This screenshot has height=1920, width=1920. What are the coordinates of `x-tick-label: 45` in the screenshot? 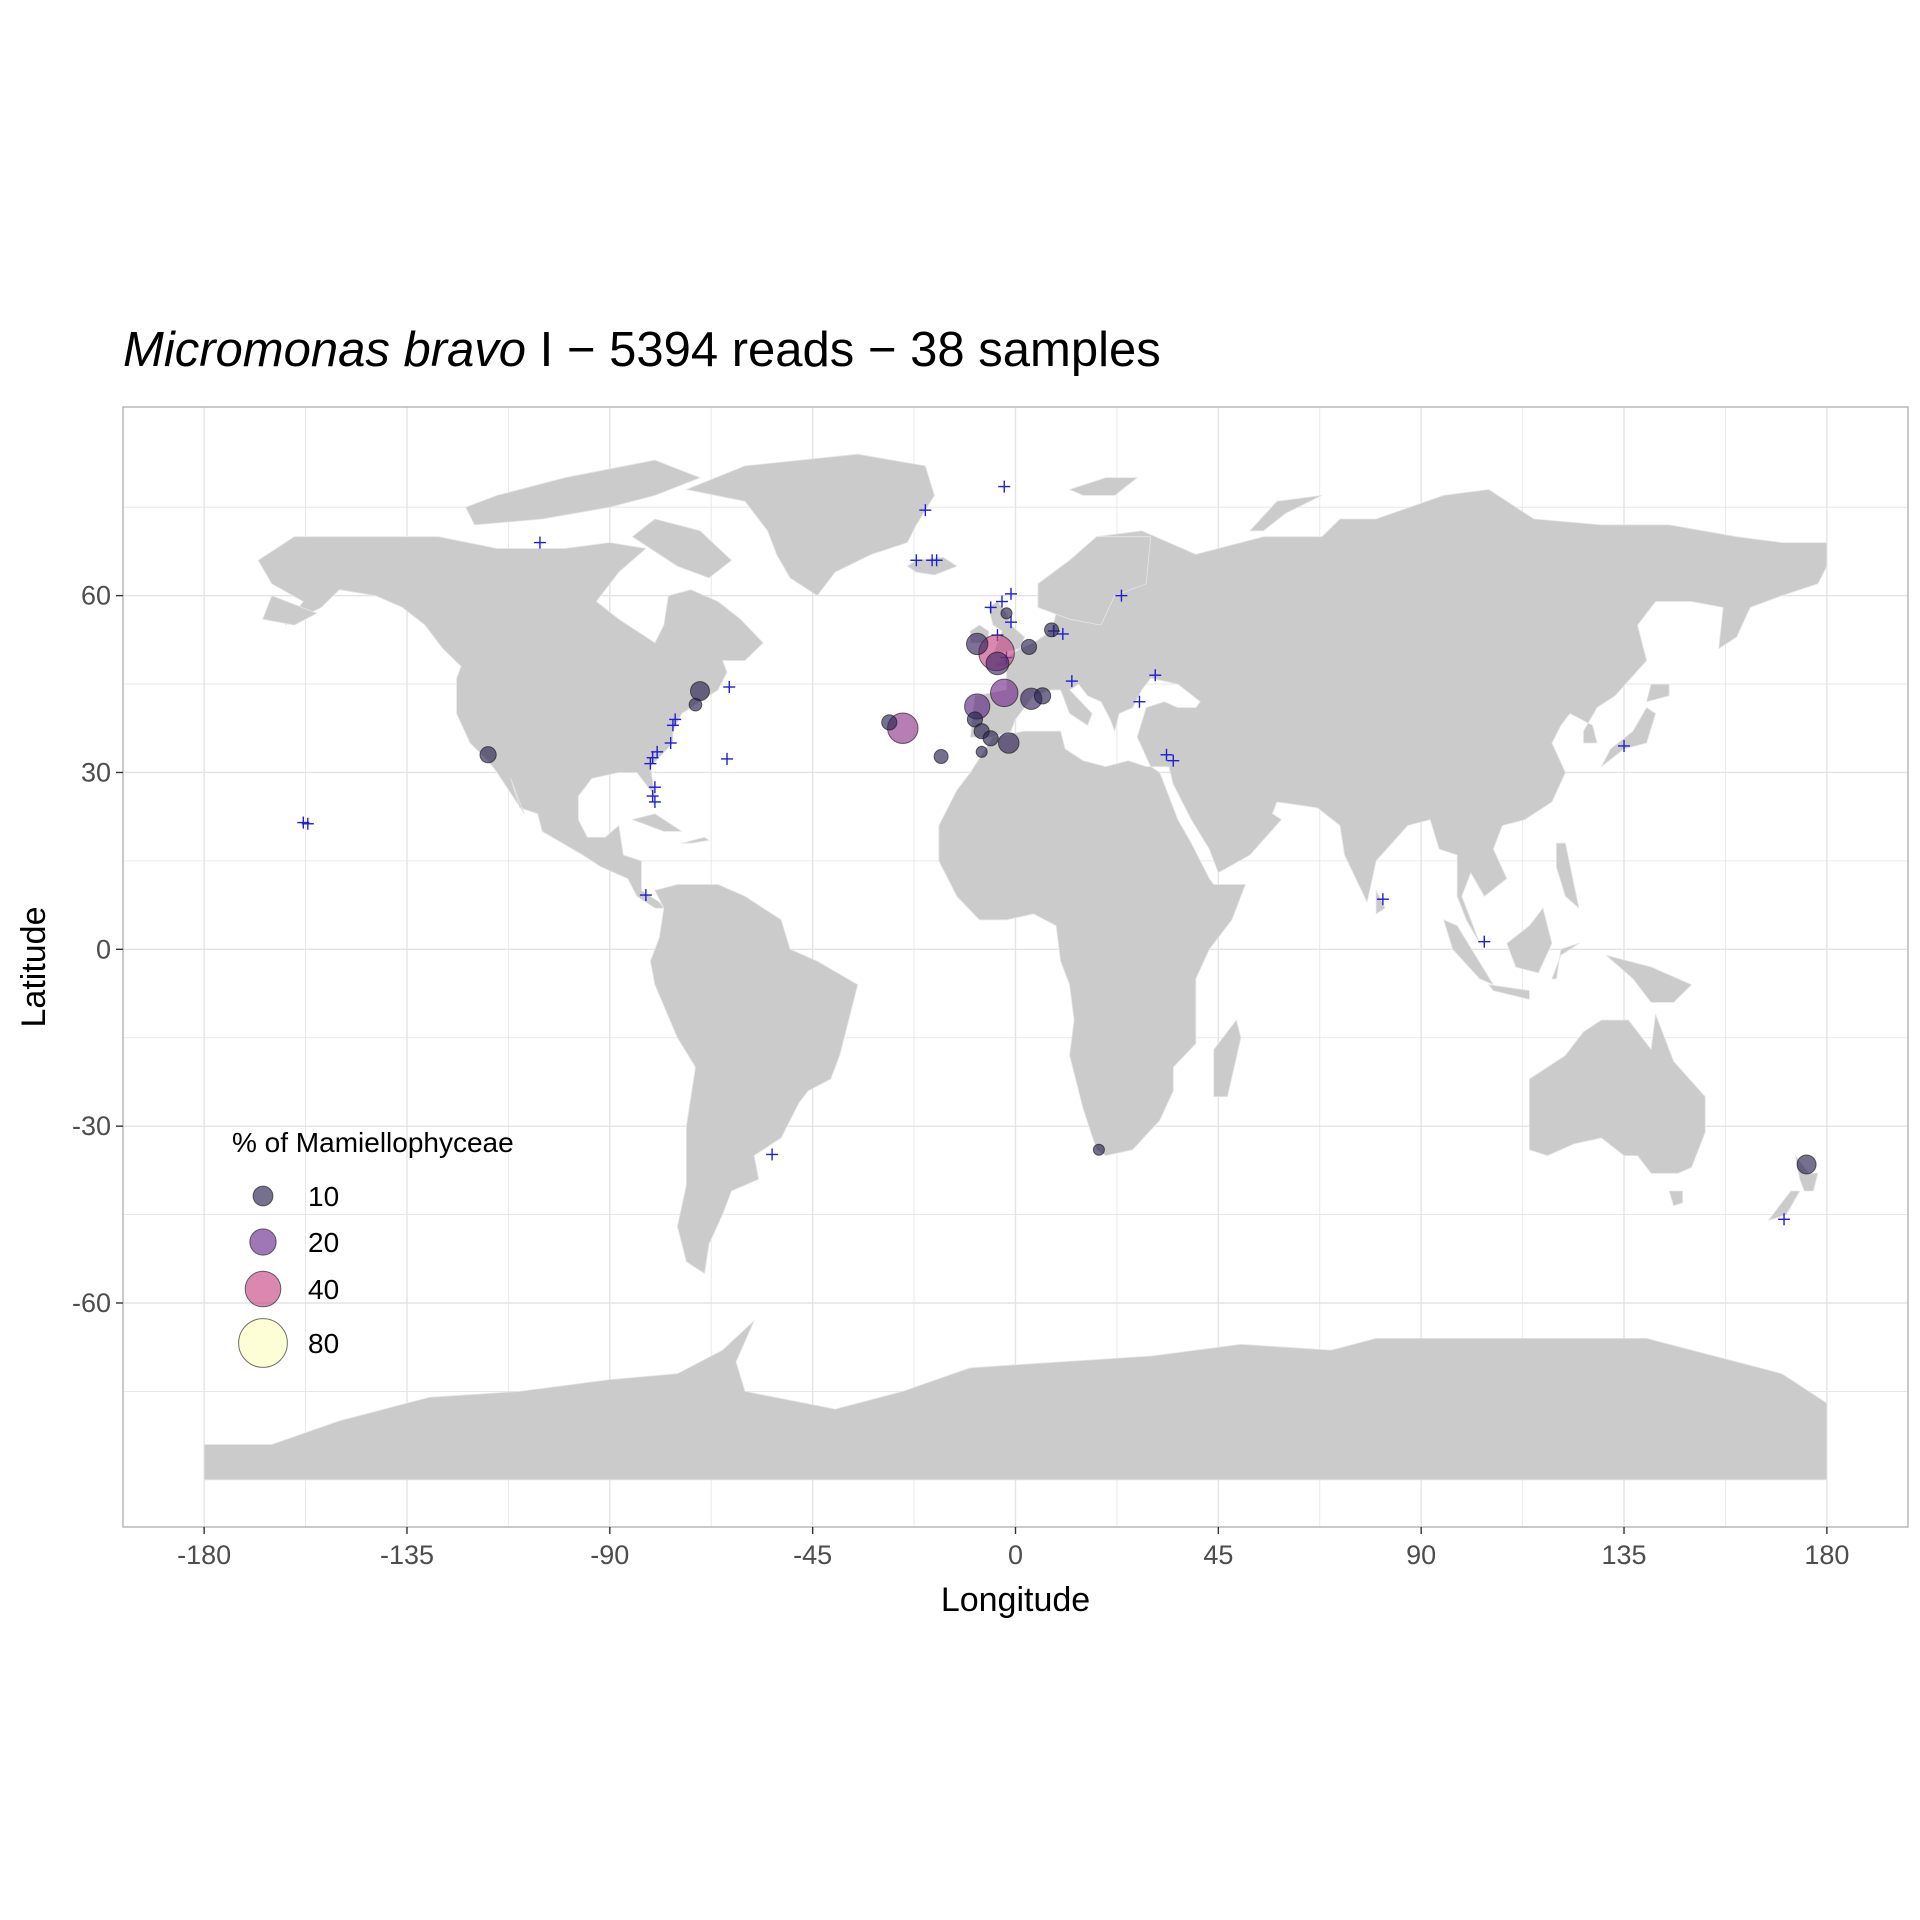 It's located at (1218, 1555).